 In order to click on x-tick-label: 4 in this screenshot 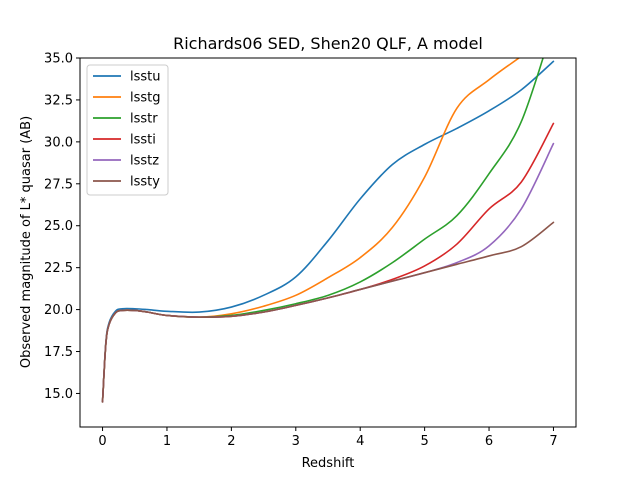, I will do `click(360, 441)`.